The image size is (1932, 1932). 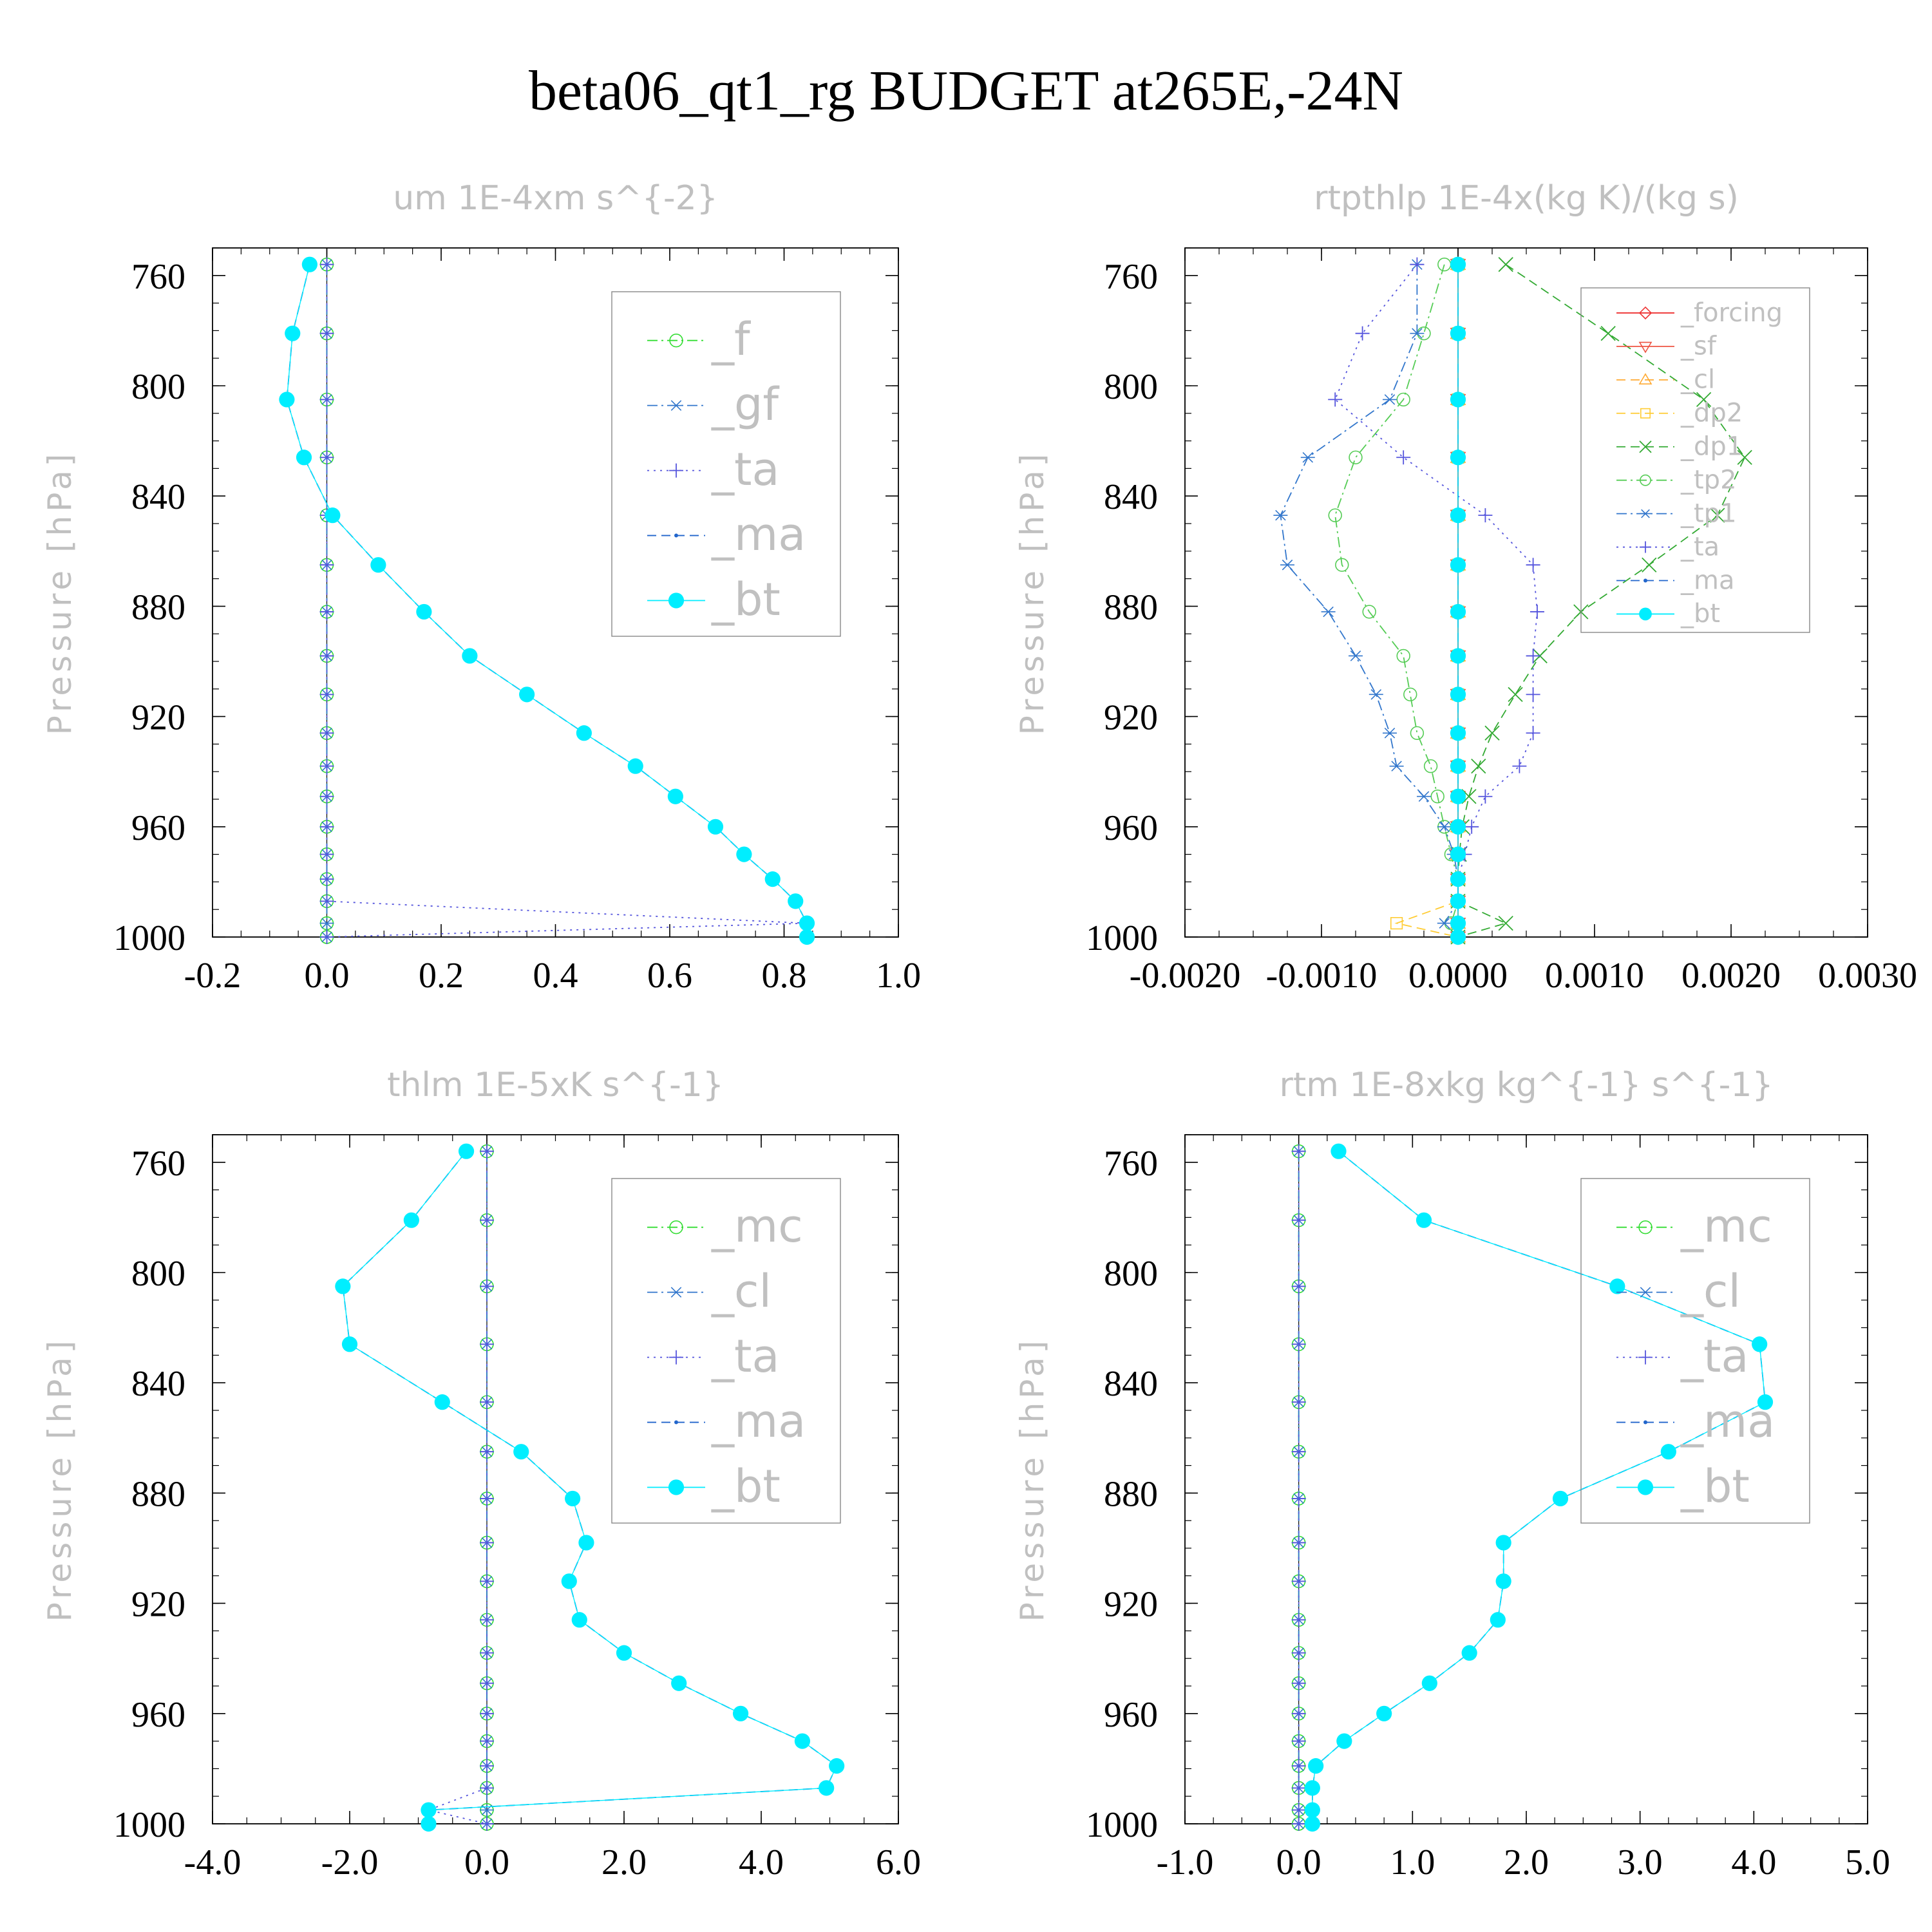 What do you see at coordinates (1539, 1487) in the screenshot?
I see `series-bt` at bounding box center [1539, 1487].